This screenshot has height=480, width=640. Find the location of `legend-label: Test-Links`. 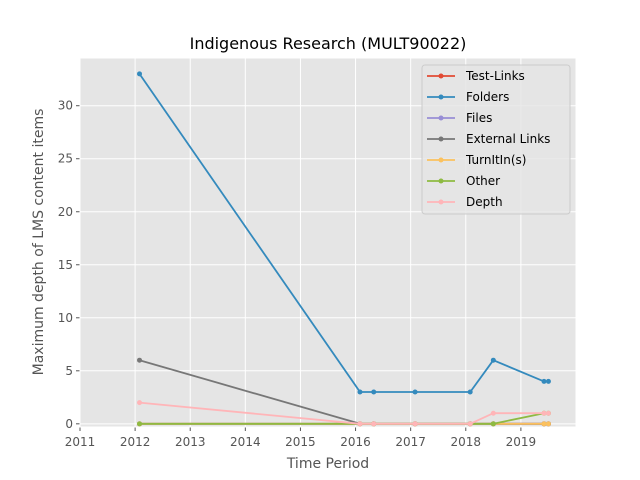

legend-label: Test-Links is located at coordinates (495, 76).